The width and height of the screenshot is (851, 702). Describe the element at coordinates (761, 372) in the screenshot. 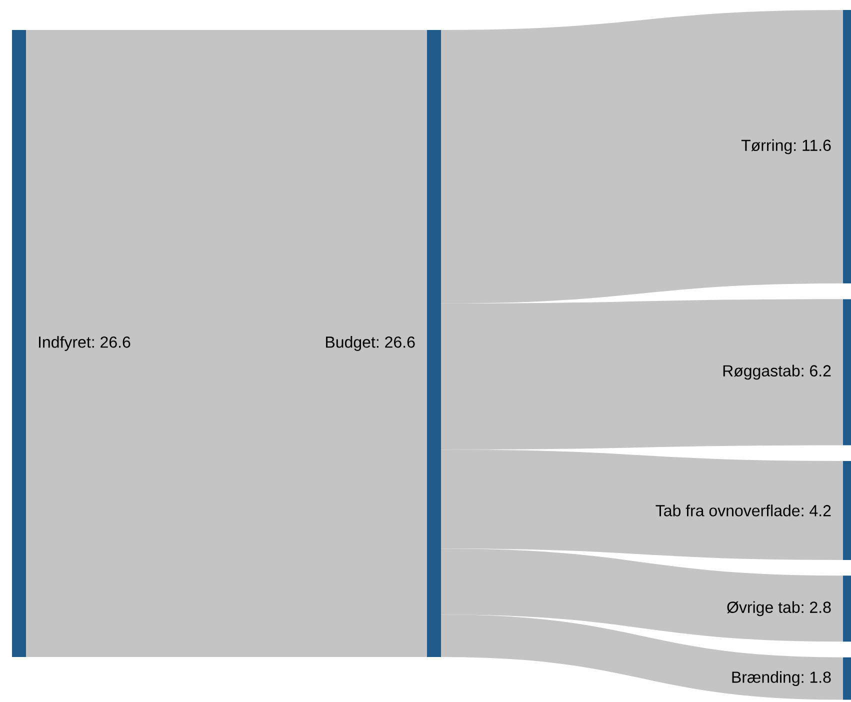

I see `category-label: Røggastab` at that location.